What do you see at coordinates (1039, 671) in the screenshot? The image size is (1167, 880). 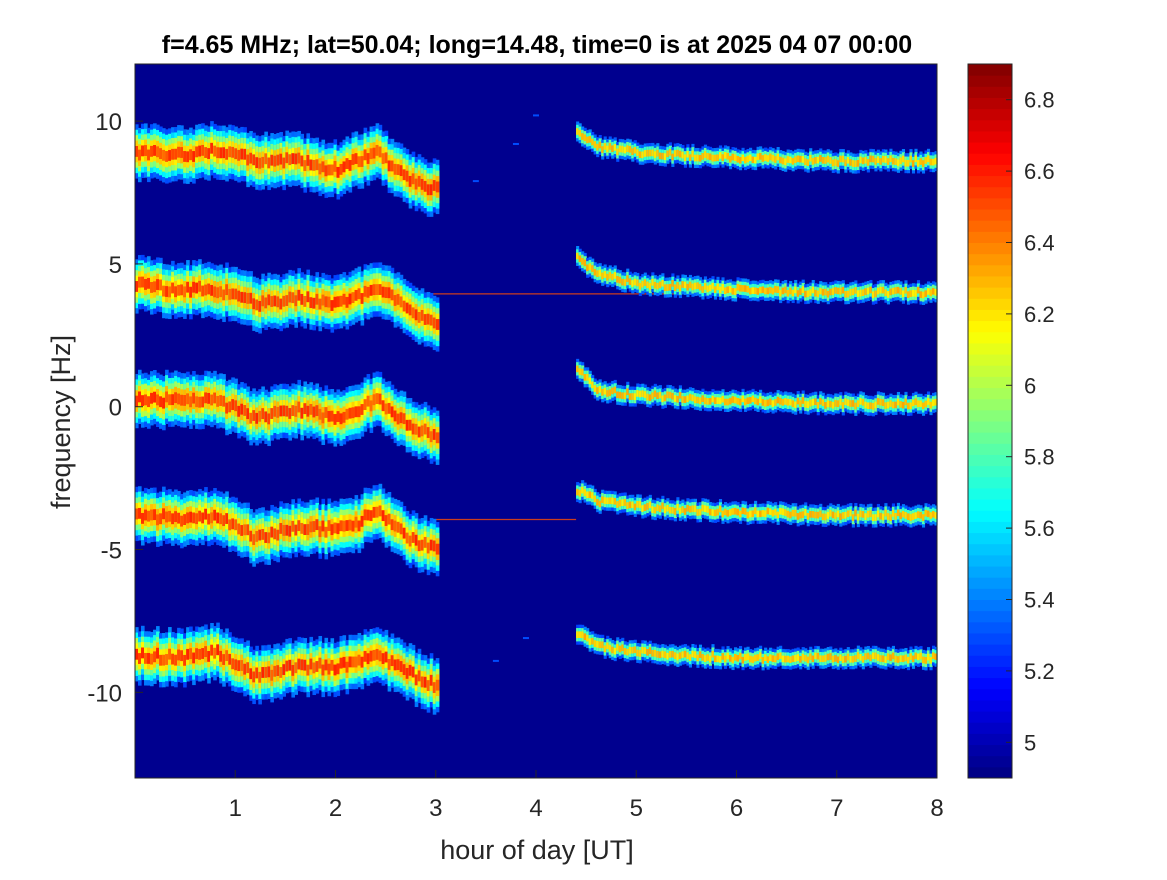 I see `colorbar-tick-label: 5.2` at bounding box center [1039, 671].